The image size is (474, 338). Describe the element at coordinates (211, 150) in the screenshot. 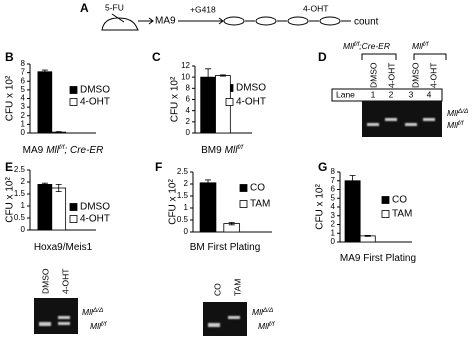

I see `x-label-part: BM9` at that location.